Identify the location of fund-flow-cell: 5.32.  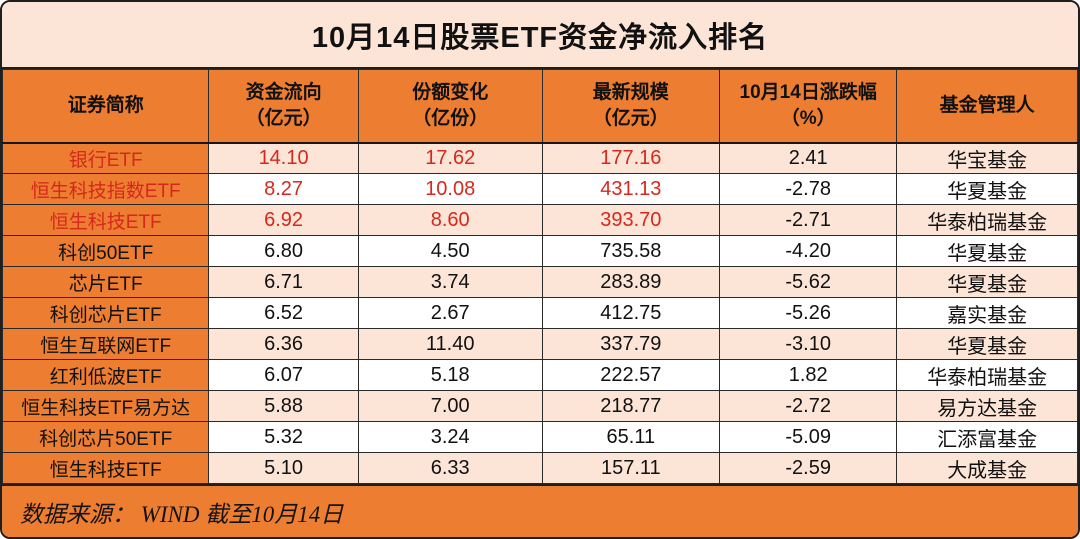
(283, 437).